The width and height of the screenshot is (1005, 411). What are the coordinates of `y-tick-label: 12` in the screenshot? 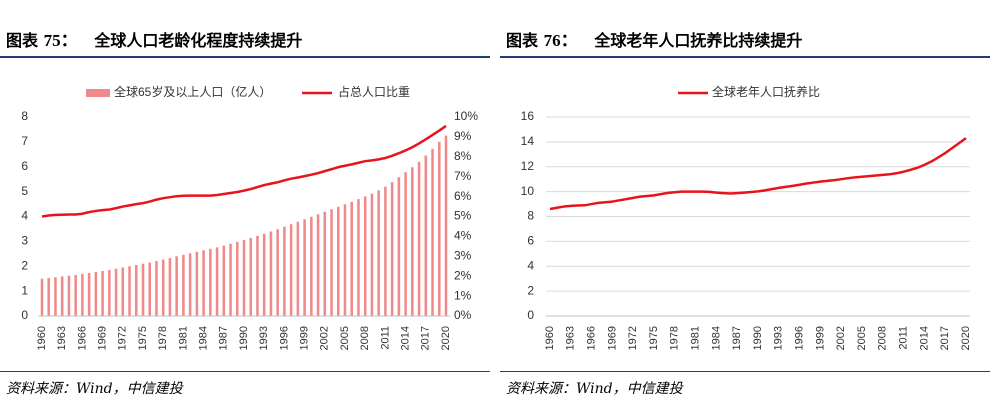 It's located at (528, 166).